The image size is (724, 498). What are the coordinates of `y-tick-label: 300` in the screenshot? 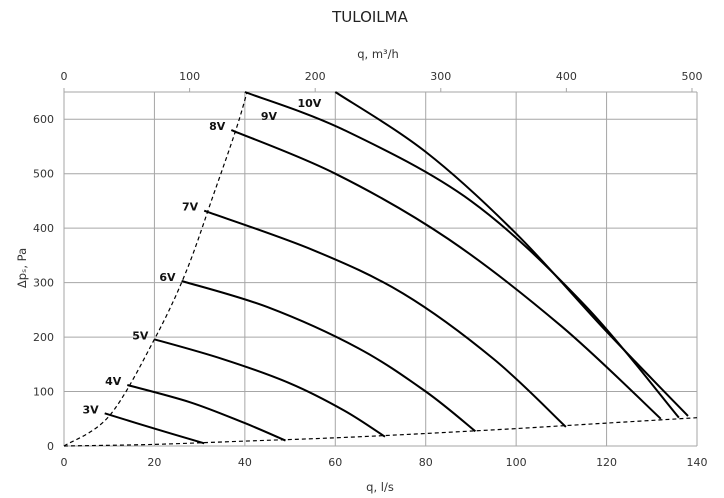 It's located at (43, 283).